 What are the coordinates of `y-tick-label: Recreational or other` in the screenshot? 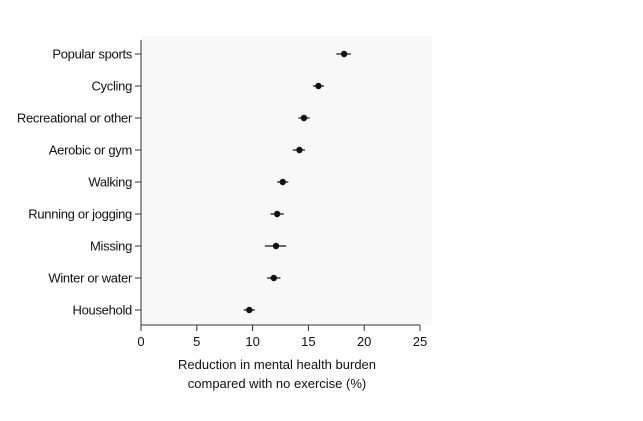 It's located at (75, 118).